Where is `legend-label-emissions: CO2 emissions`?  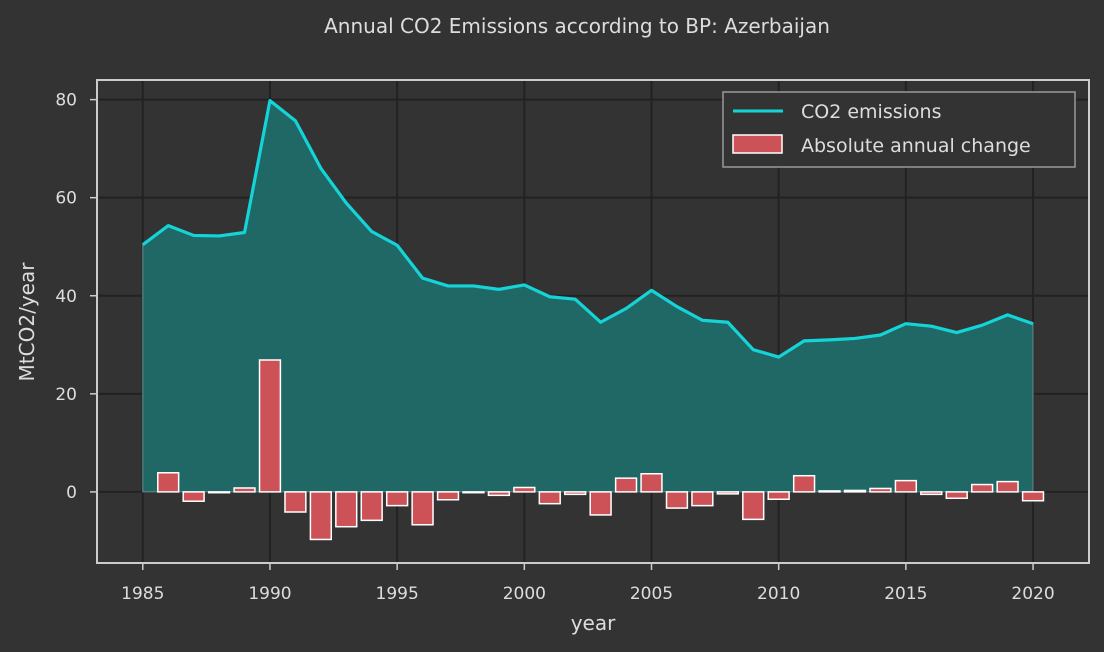
legend-label-emissions: CO2 emissions is located at coordinates (871, 112).